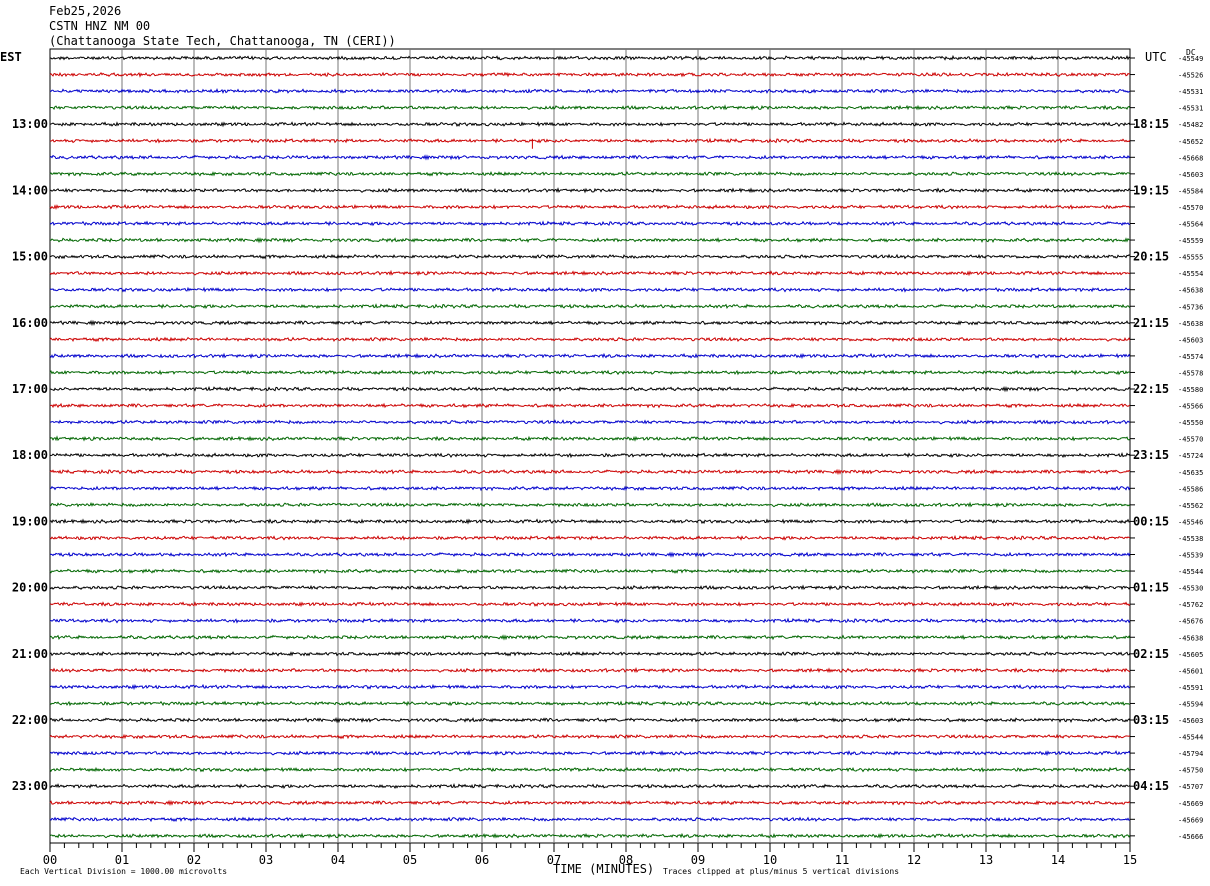 The width and height of the screenshot is (1210, 886). Describe the element at coordinates (1190, 754) in the screenshot. I see `dc-offset-label: -45794` at that location.